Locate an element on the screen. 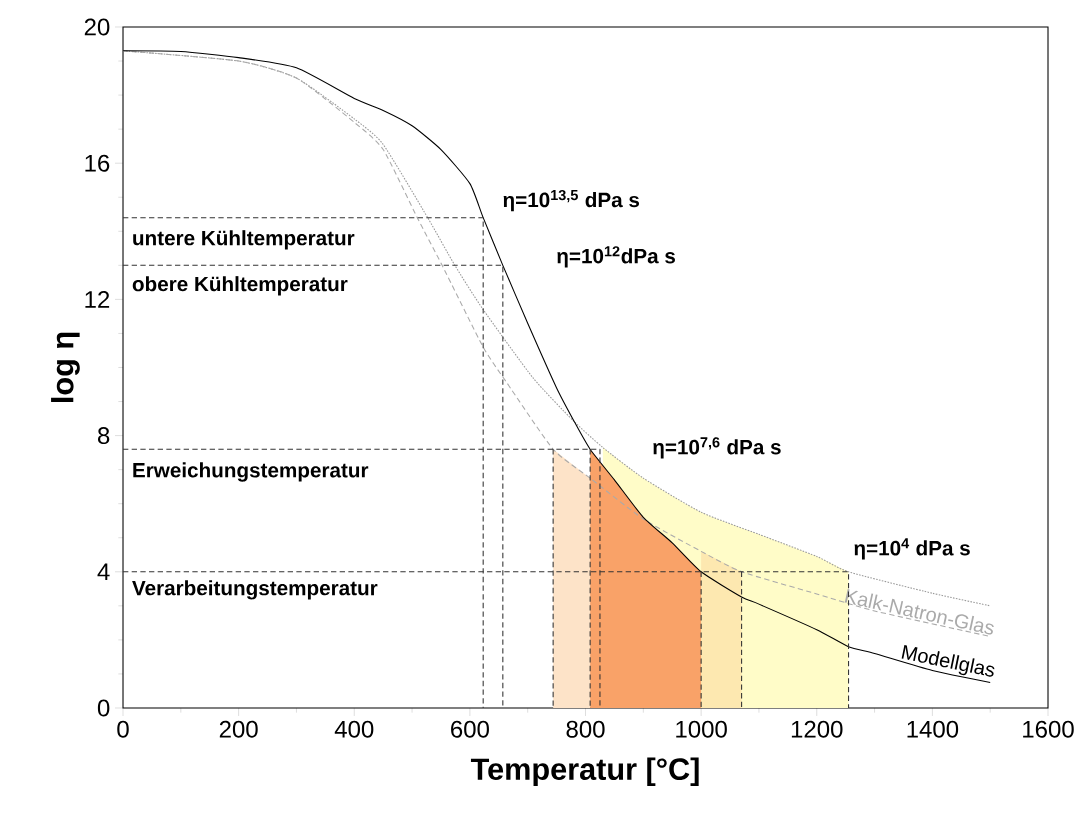 Image resolution: width=1091 pixels, height=820 pixels. annotation: obere Kühltemperatur is located at coordinates (240, 286).